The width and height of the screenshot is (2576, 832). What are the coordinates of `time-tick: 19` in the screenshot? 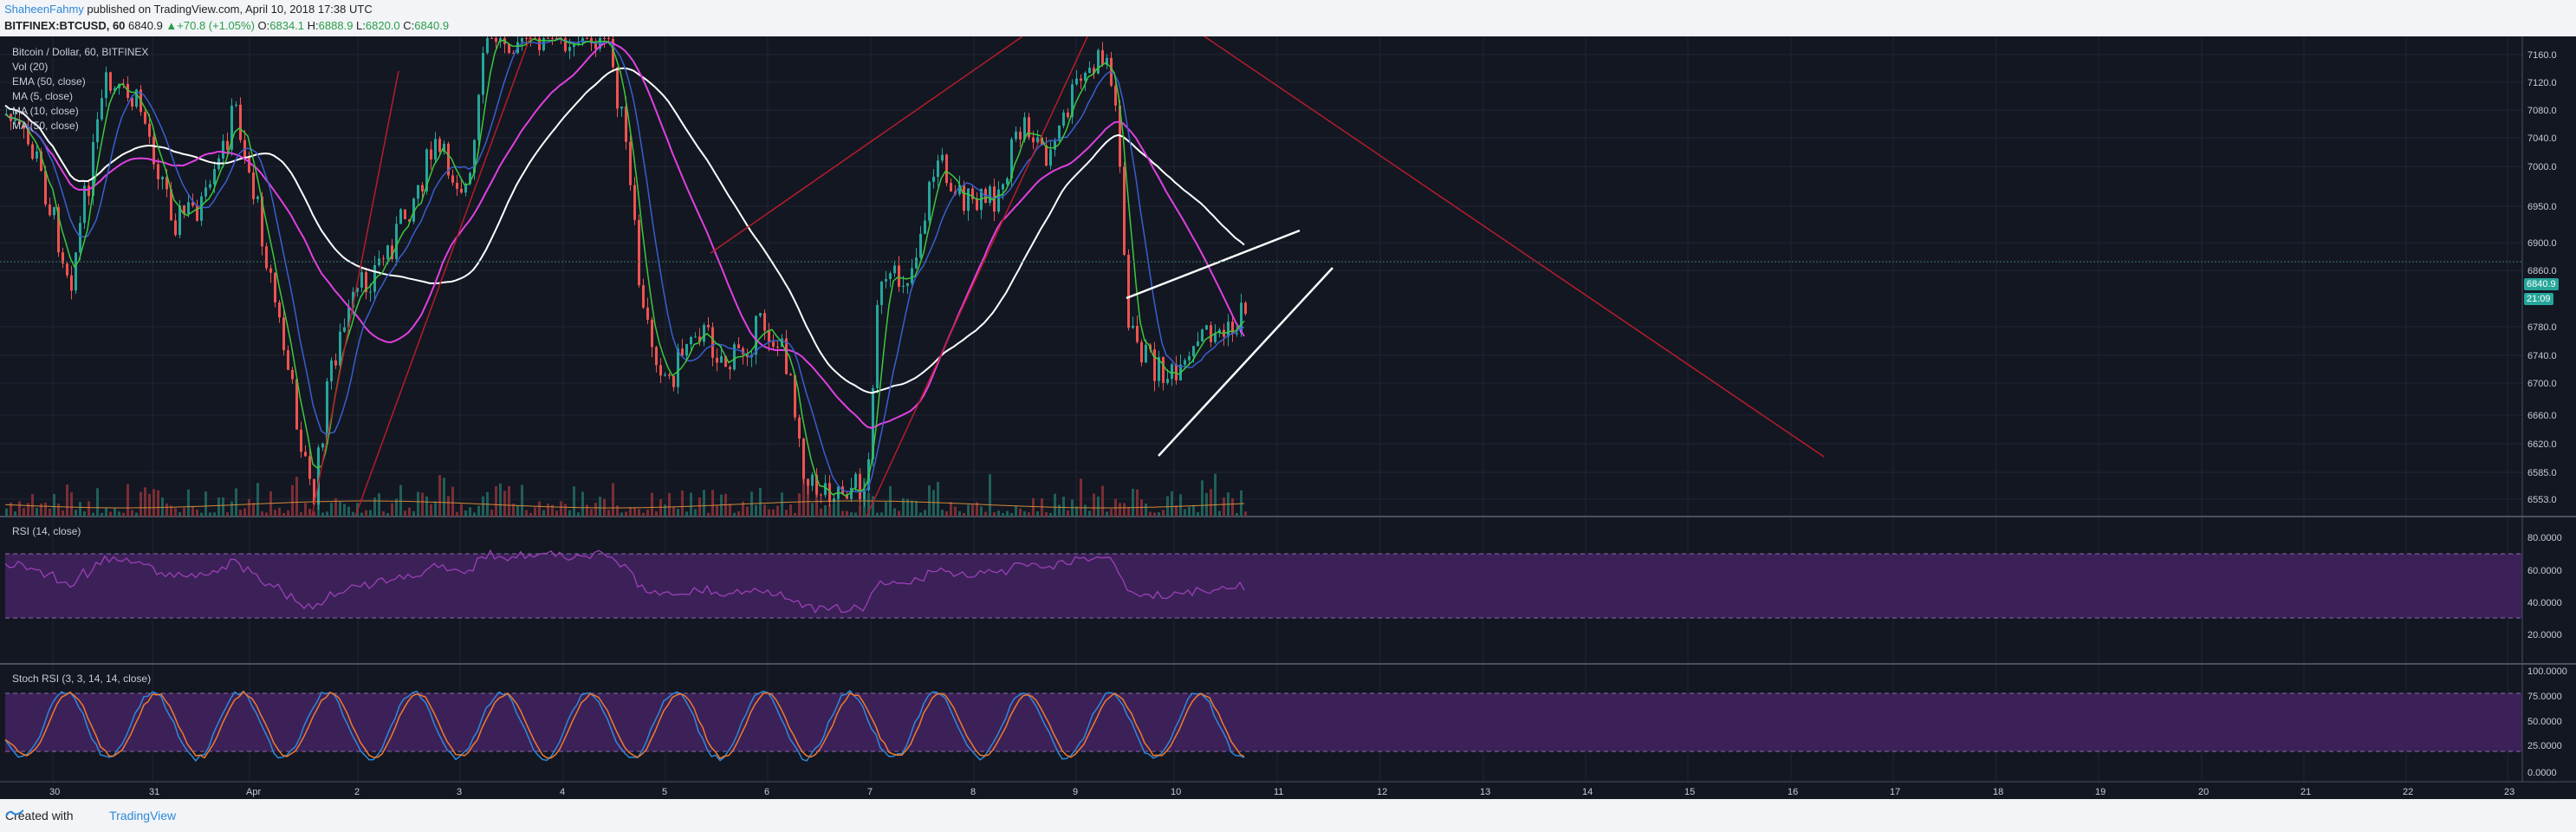 It's located at (2100, 792).